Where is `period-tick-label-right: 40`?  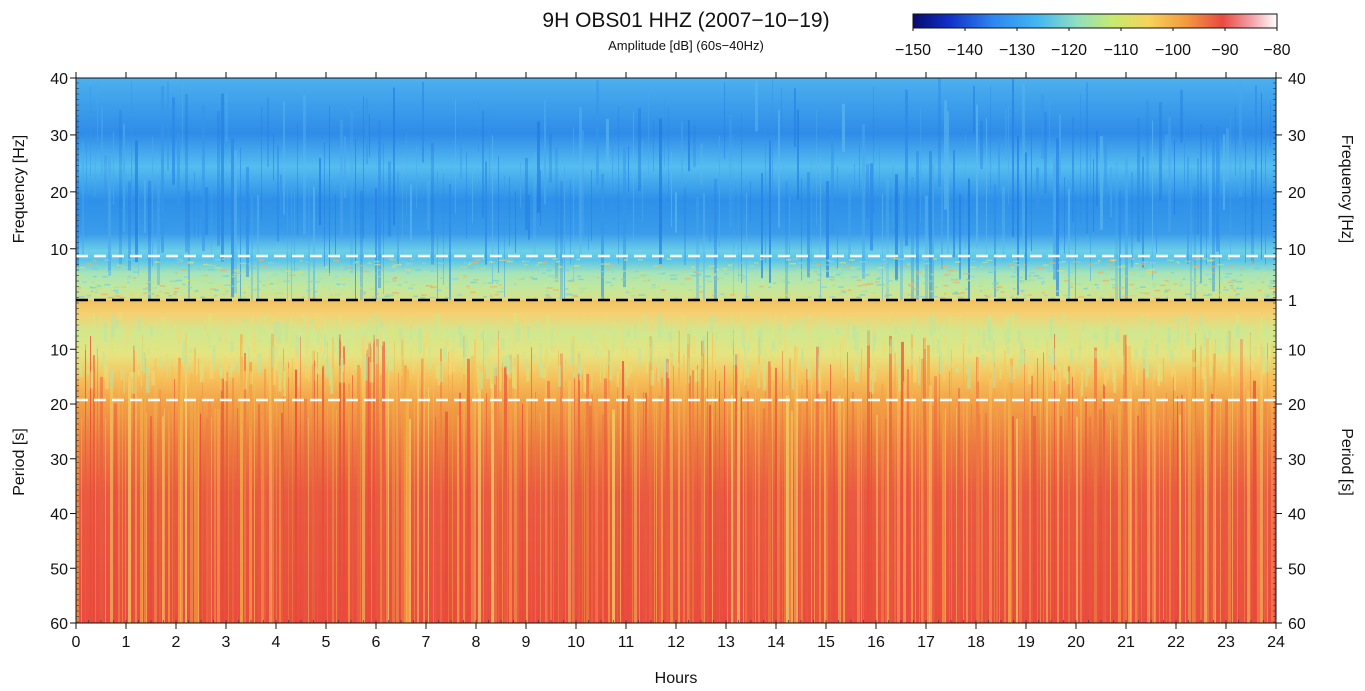 period-tick-label-right: 40 is located at coordinates (1297, 515).